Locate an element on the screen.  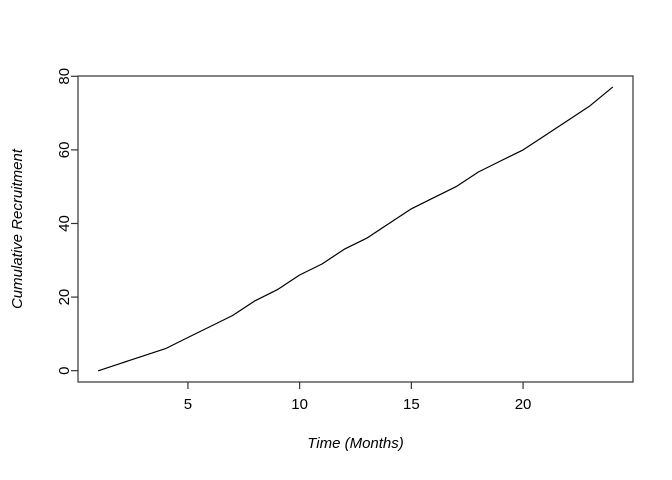
y-tick-label: 0 is located at coordinates (64, 370).